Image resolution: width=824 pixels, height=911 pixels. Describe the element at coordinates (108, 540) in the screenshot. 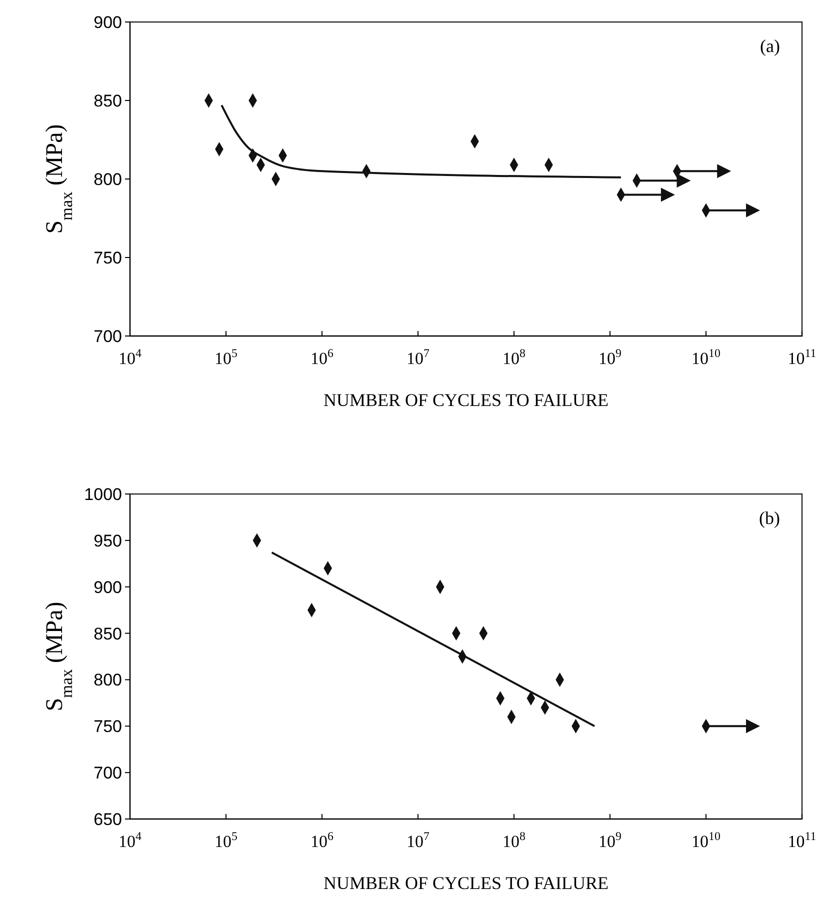

I see `y-tick-label: 950` at that location.